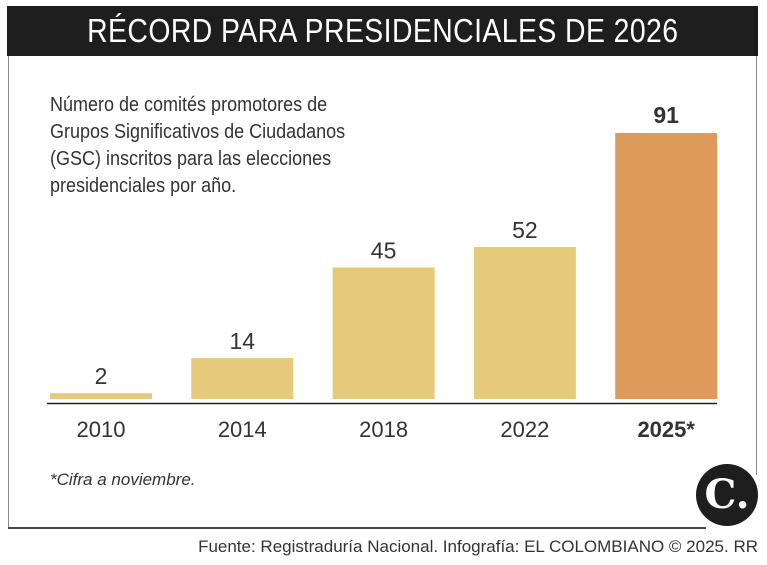 The width and height of the screenshot is (767, 565). What do you see at coordinates (383, 333) in the screenshot?
I see `bar-2018` at bounding box center [383, 333].